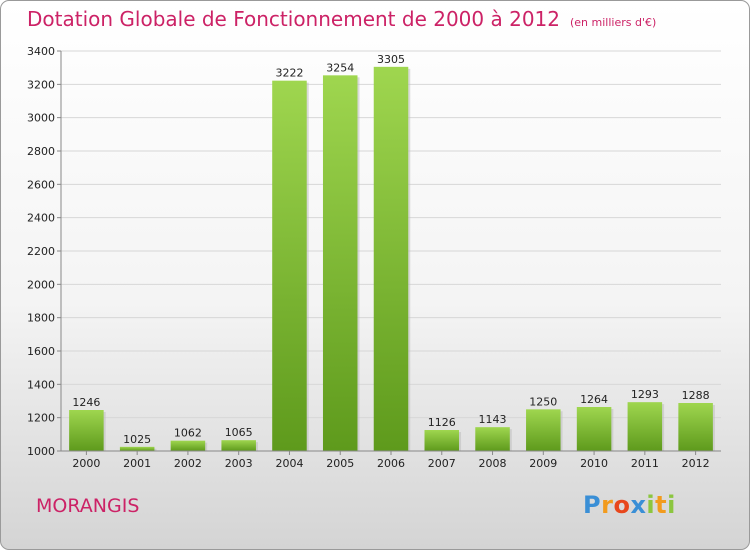 The image size is (750, 550). I want to click on value-label: 1293, so click(645, 394).